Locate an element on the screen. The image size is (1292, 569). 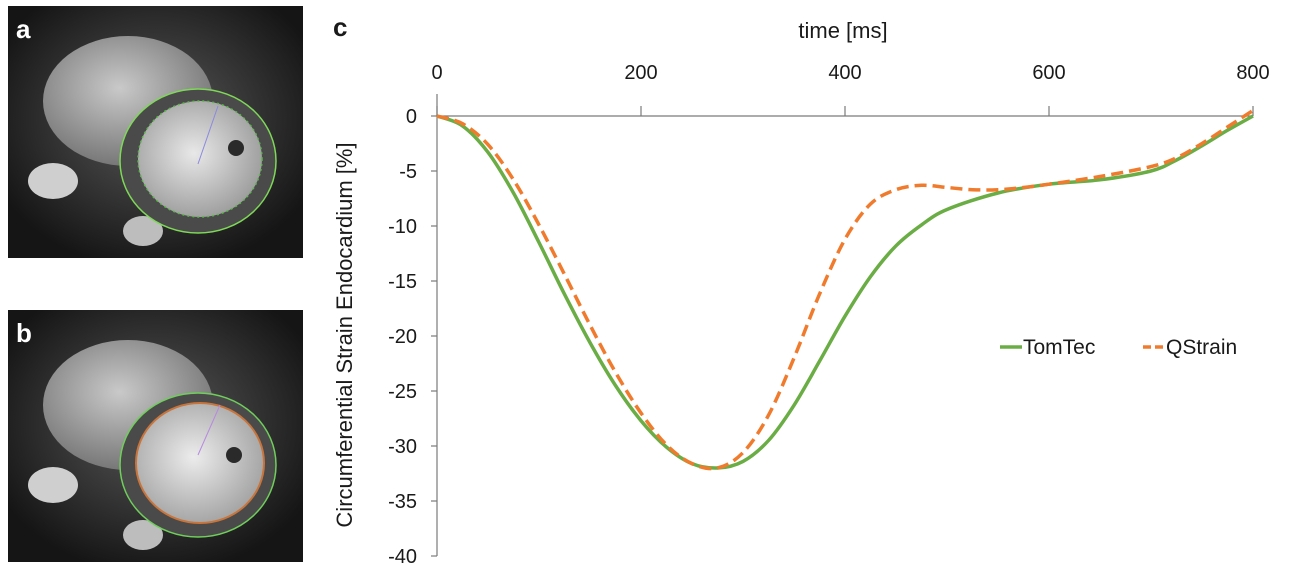
panel-a-image: a is located at coordinates (155, 132).